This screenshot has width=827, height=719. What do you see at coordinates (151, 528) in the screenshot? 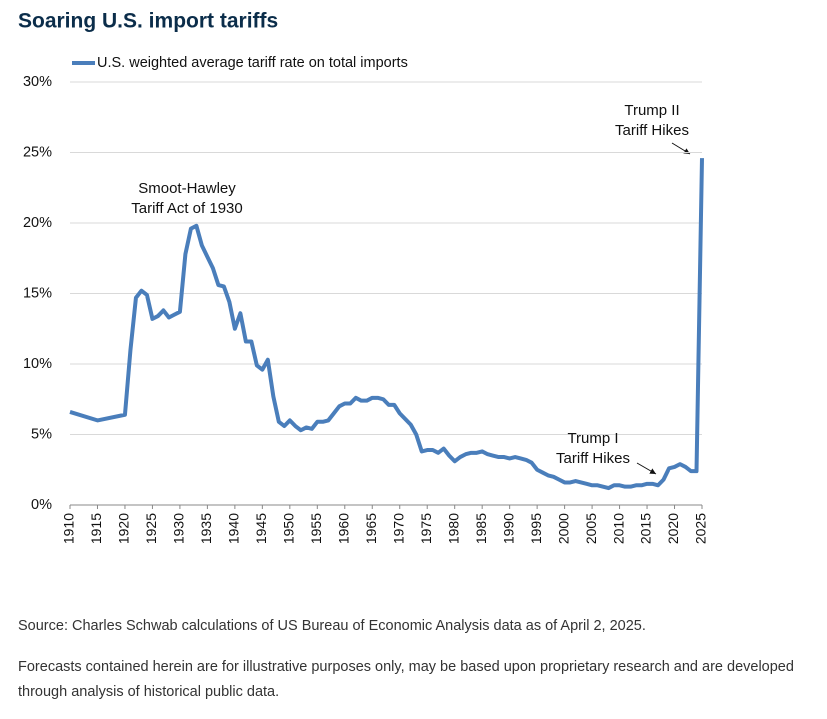
I see `x-tick-label: 1925` at bounding box center [151, 528].